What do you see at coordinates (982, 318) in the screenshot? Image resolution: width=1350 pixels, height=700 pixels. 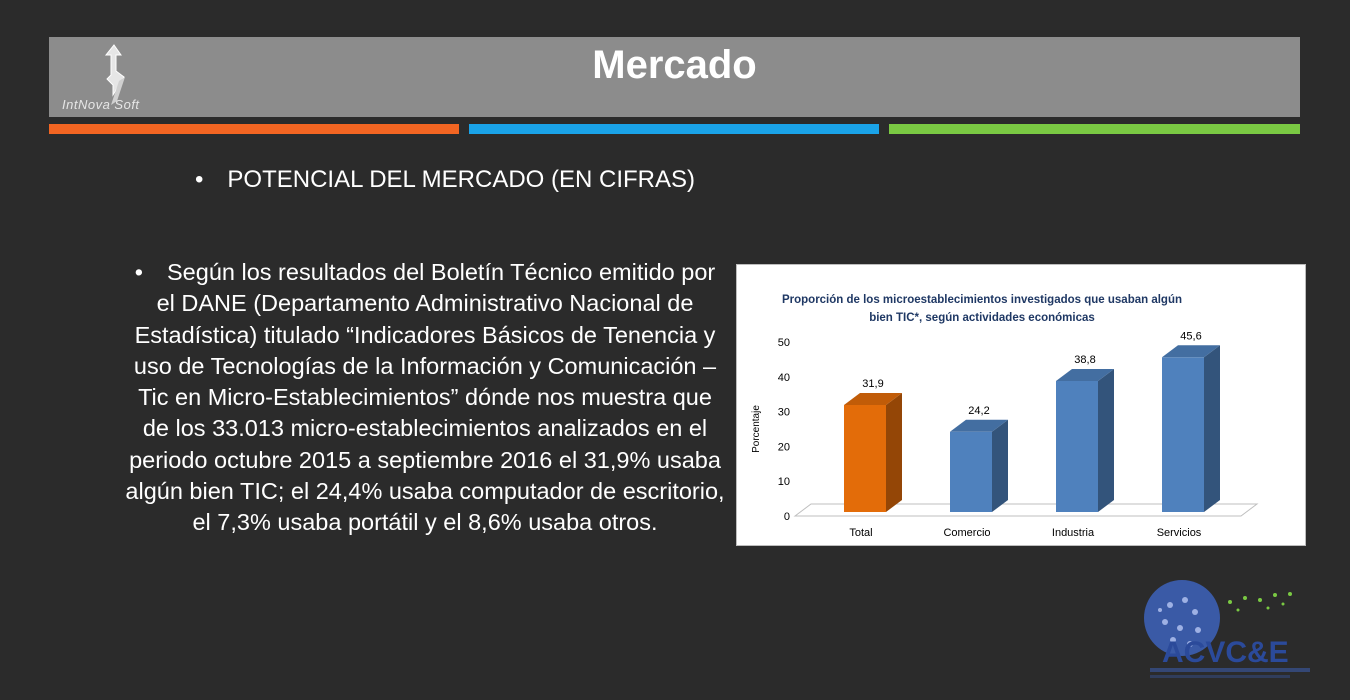 I see `chart-title-line2: bien TIC*, según actividades económicas` at bounding box center [982, 318].